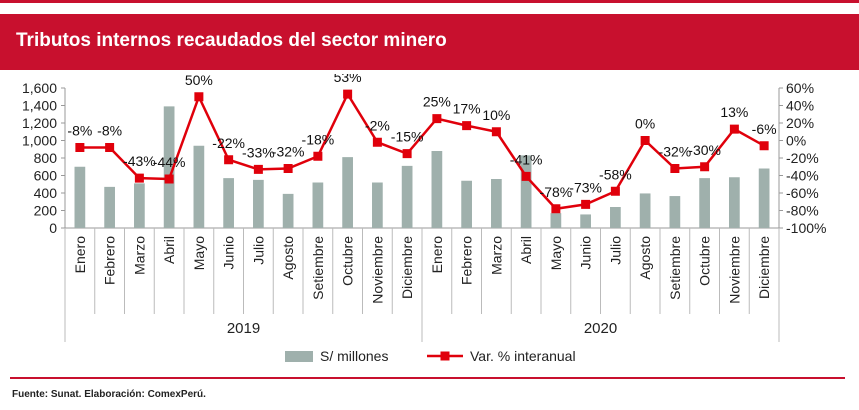  Describe the element at coordinates (496, 115) in the screenshot. I see `data-label: 10%` at that location.